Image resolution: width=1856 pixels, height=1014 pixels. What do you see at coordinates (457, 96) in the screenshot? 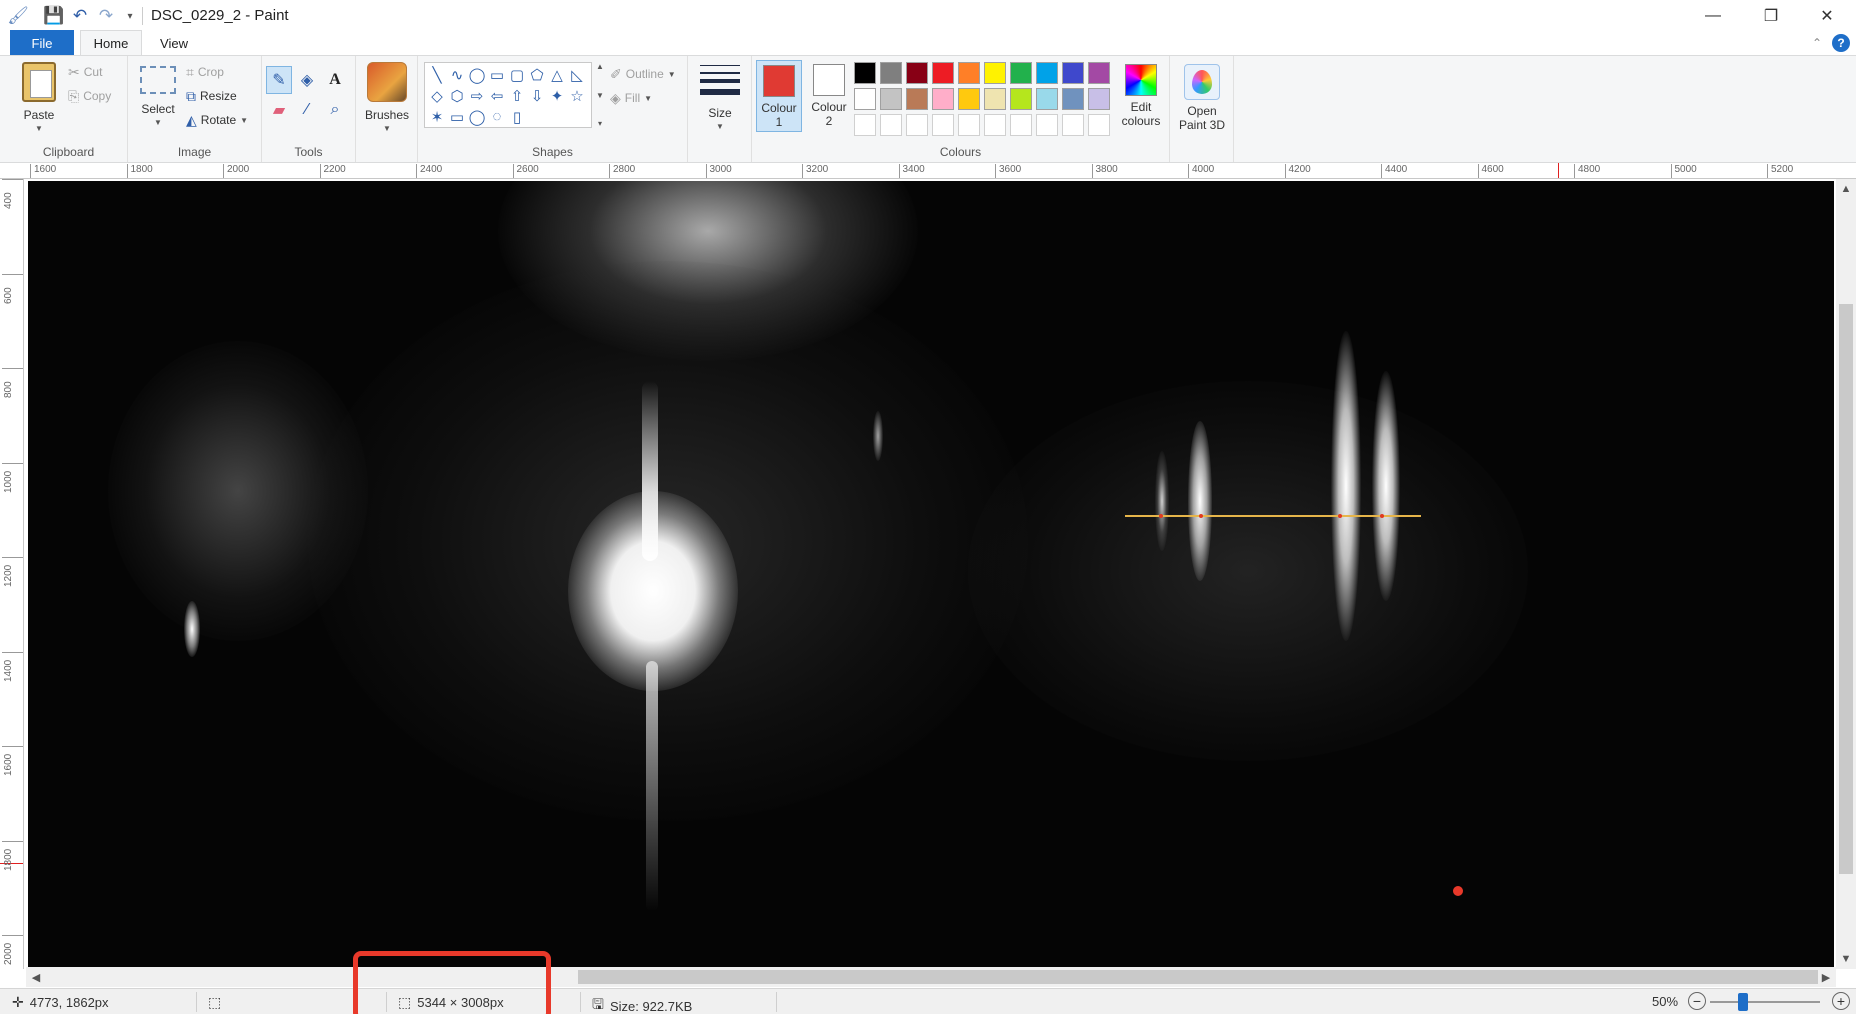
I see `shape-item: ⬡` at bounding box center [457, 96].